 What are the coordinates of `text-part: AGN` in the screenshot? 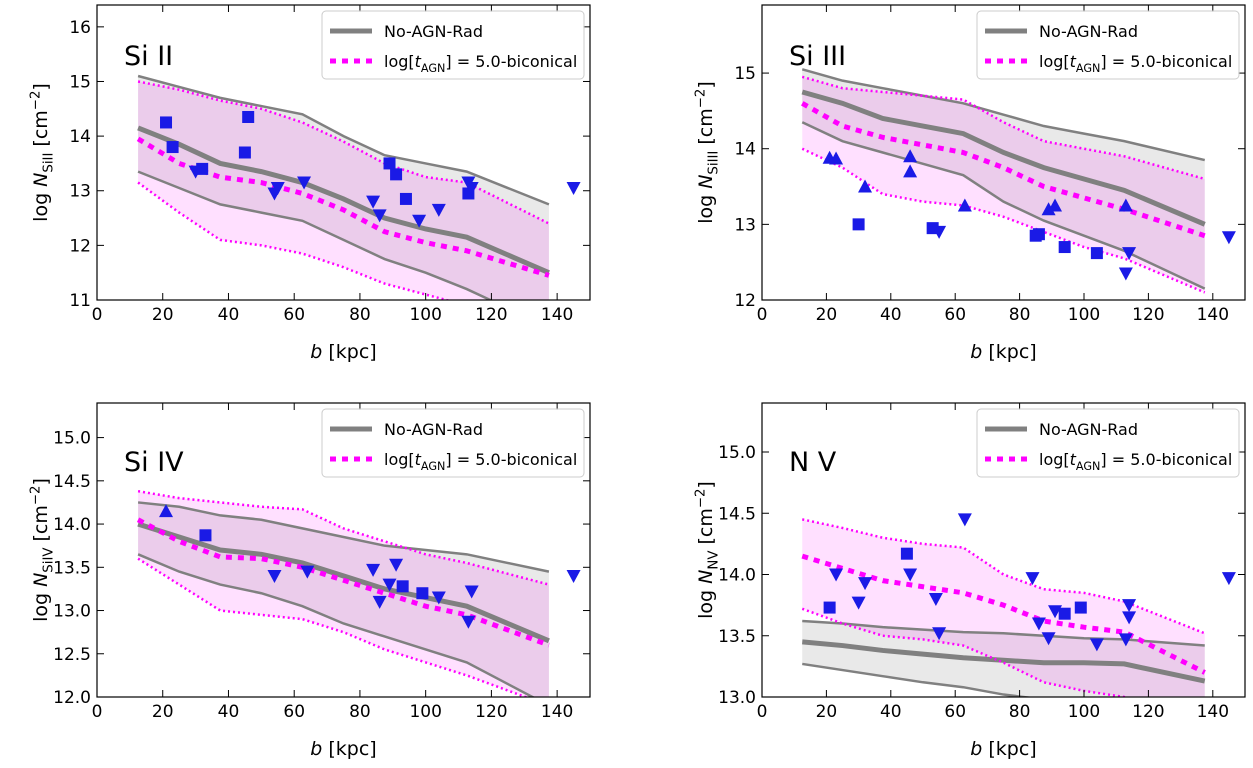 It's located at (1088, 68).